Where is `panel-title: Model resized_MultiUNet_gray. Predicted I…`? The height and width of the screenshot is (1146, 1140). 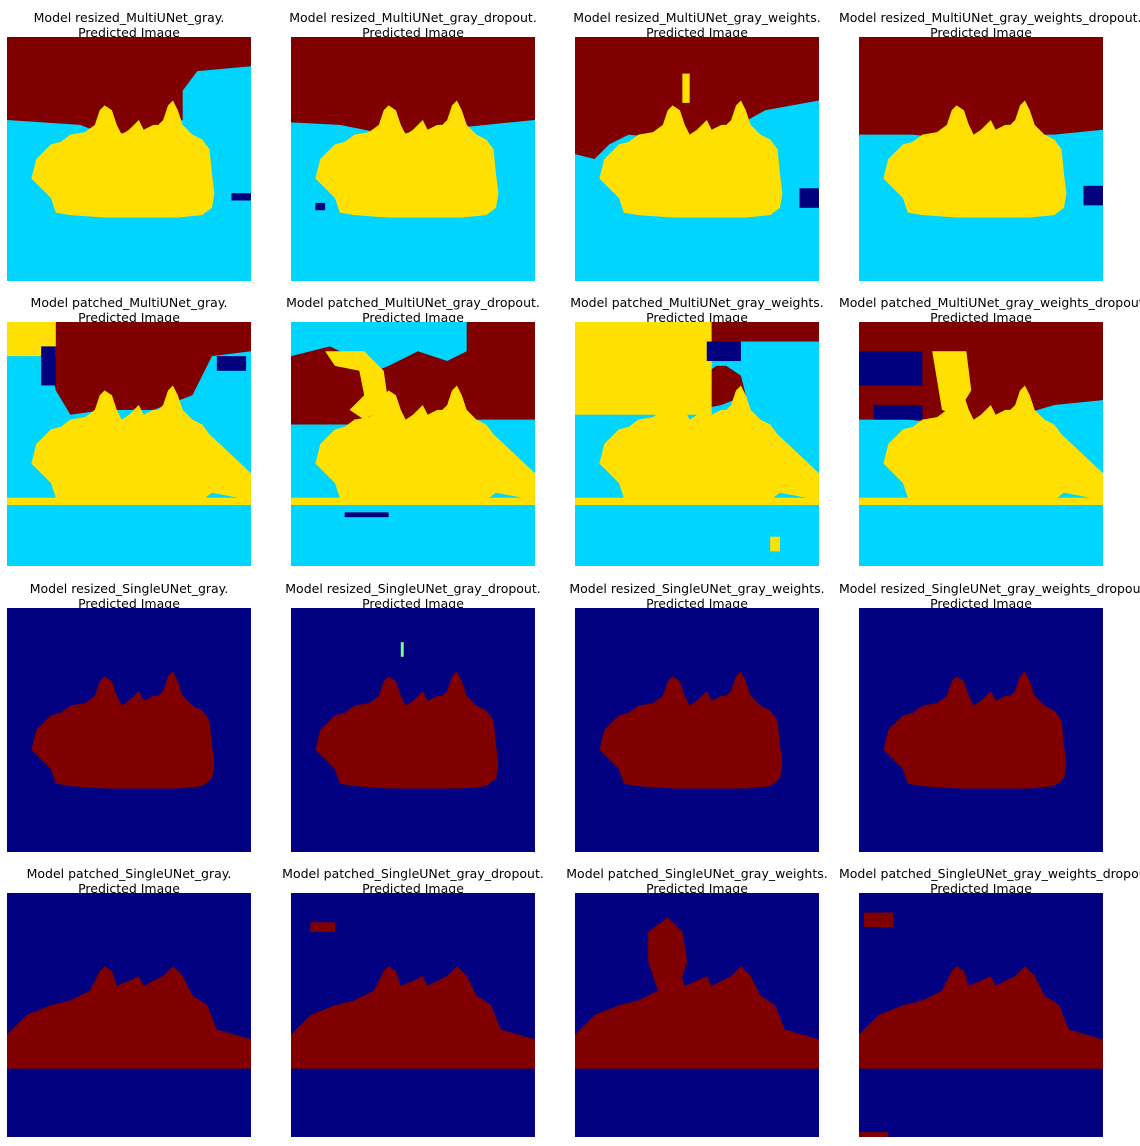
panel-title: Model resized_MultiUNet_gray. Predicted I… is located at coordinates (135, 25).